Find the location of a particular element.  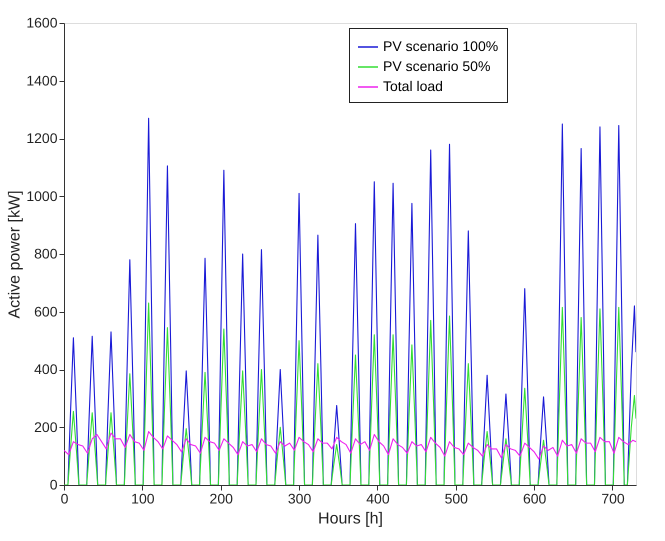

x-tick-label: 300 is located at coordinates (300, 498).